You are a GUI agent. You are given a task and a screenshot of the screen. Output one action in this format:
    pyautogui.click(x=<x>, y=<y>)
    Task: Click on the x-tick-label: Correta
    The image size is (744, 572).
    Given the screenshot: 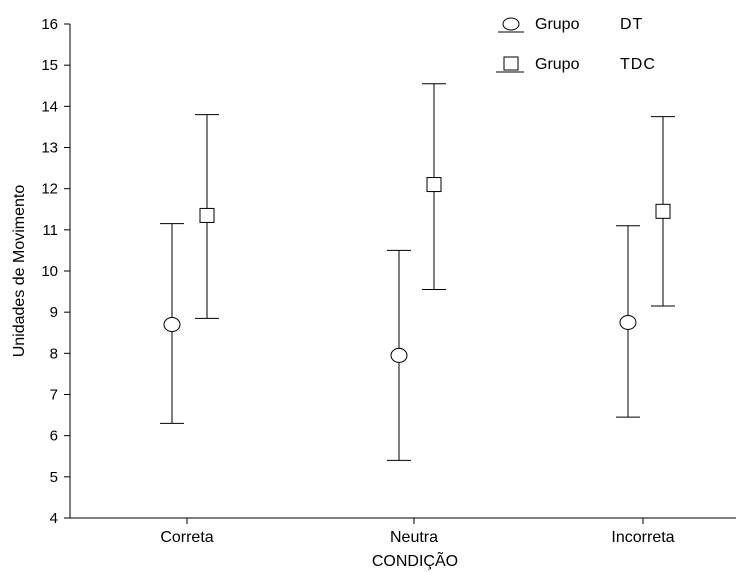 What is the action you would take?
    pyautogui.click(x=186, y=537)
    